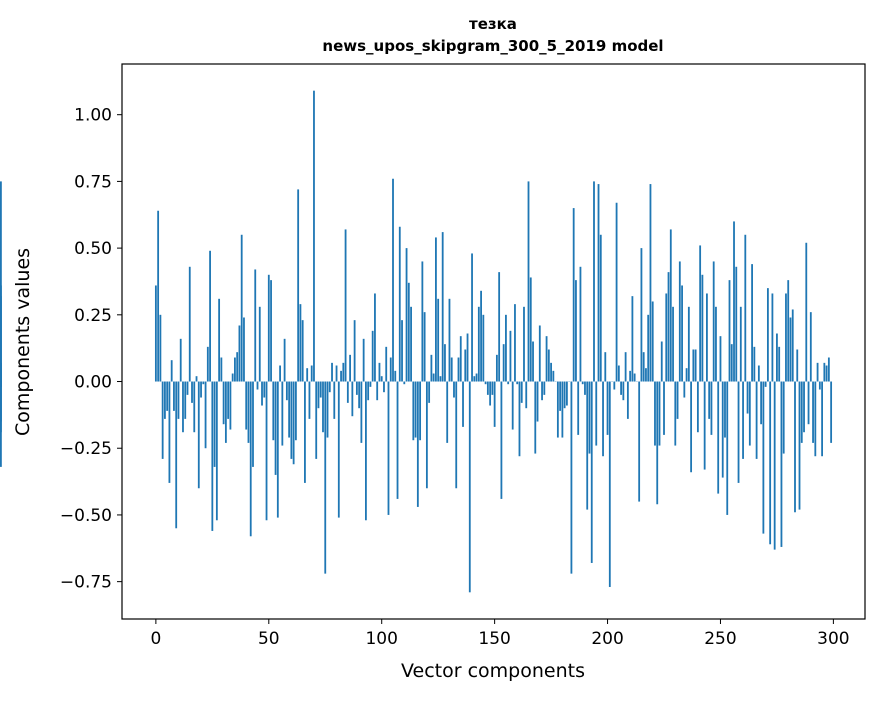 This screenshot has height=701, width=880. I want to click on x-tick-label: 250, so click(720, 639).